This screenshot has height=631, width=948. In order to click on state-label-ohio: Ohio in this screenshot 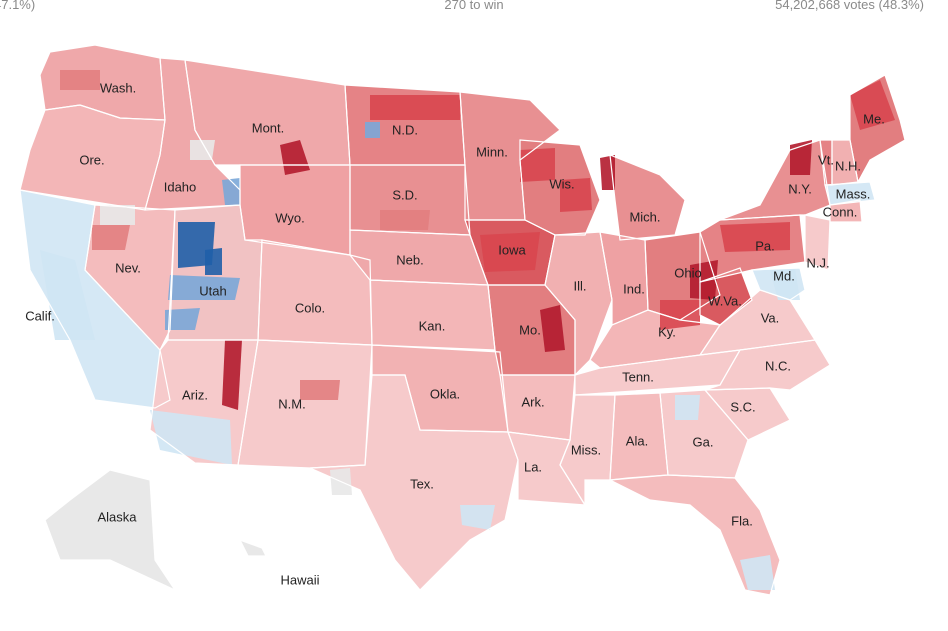, I will do `click(688, 273)`.